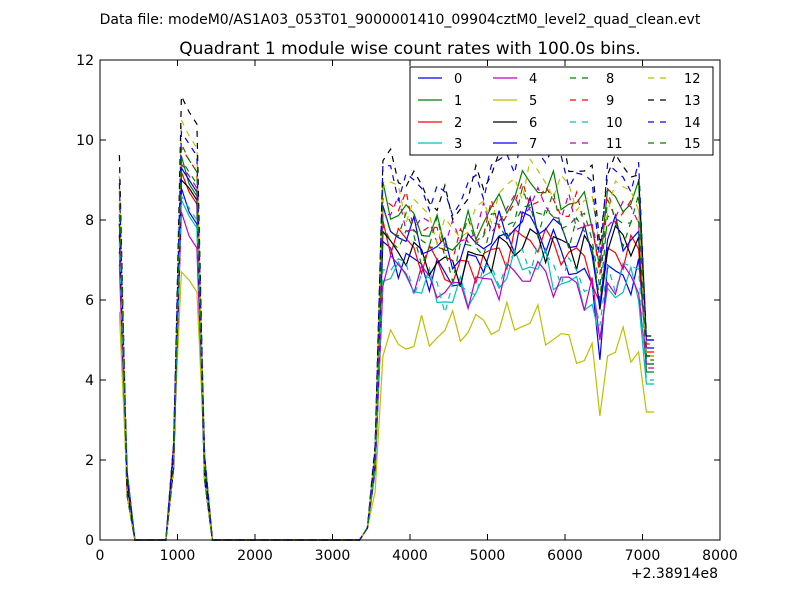 This screenshot has width=800, height=600. I want to click on x-tick-label: 2000, so click(255, 556).